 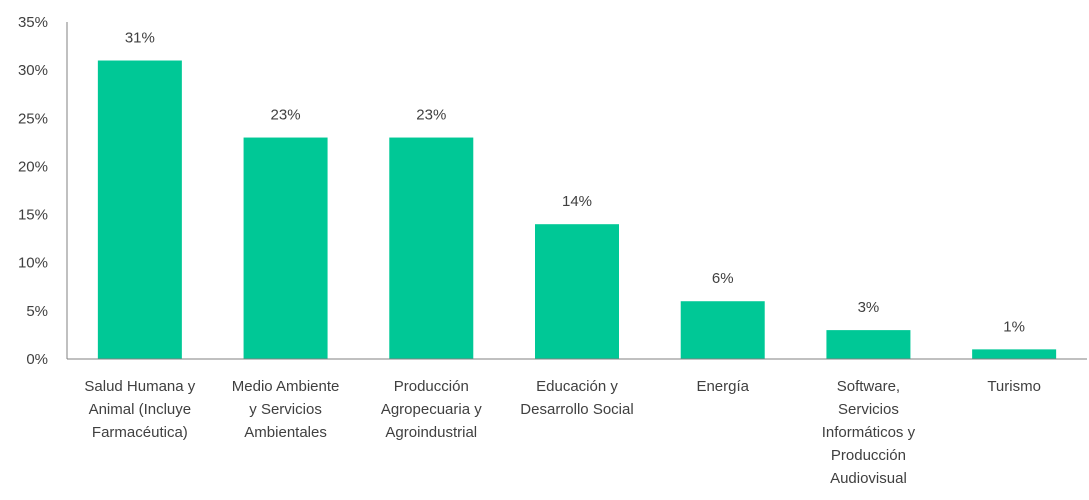 What do you see at coordinates (869, 307) in the screenshot?
I see `data-label: 3%` at bounding box center [869, 307].